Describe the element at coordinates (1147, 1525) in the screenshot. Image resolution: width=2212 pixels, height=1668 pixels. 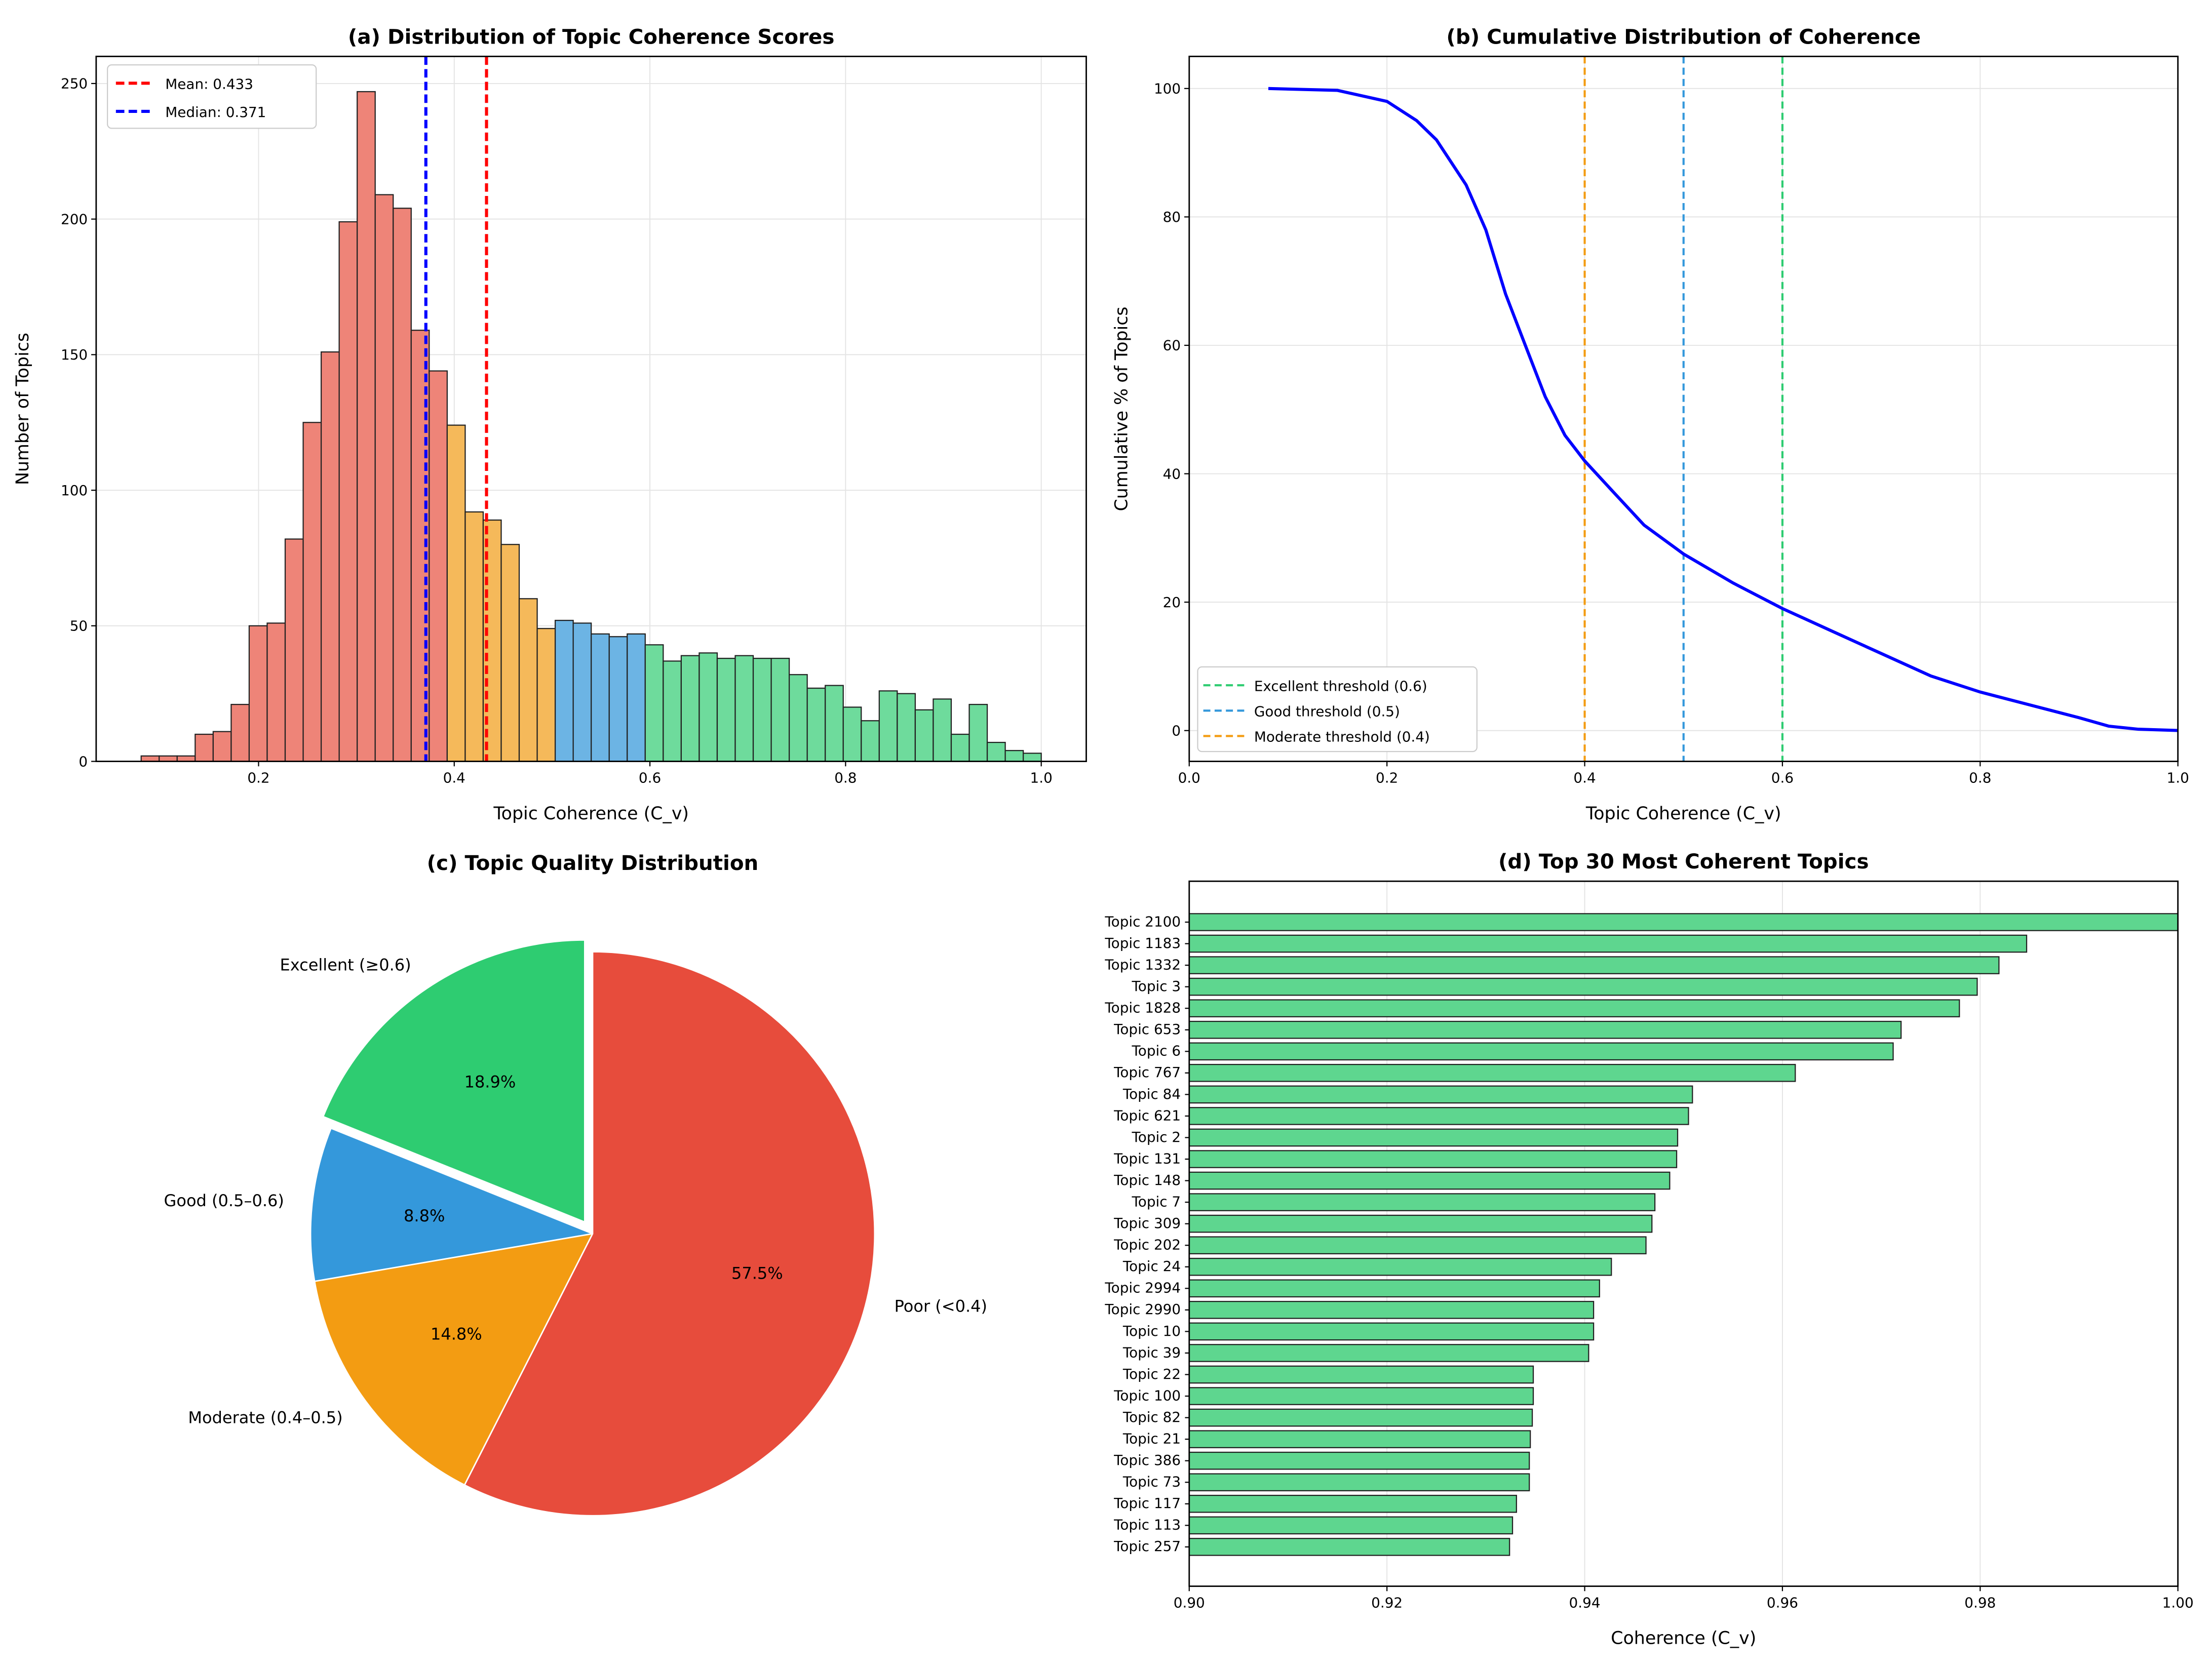
I see `topic-label: Topic 113` at that location.